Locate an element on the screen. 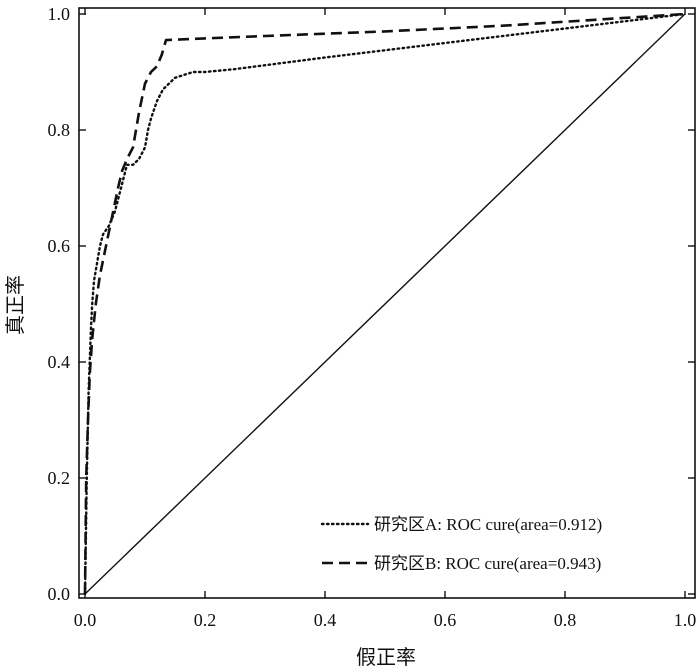 This screenshot has width=700, height=672. y-tick-label: 0.6 is located at coordinates (59, 246).